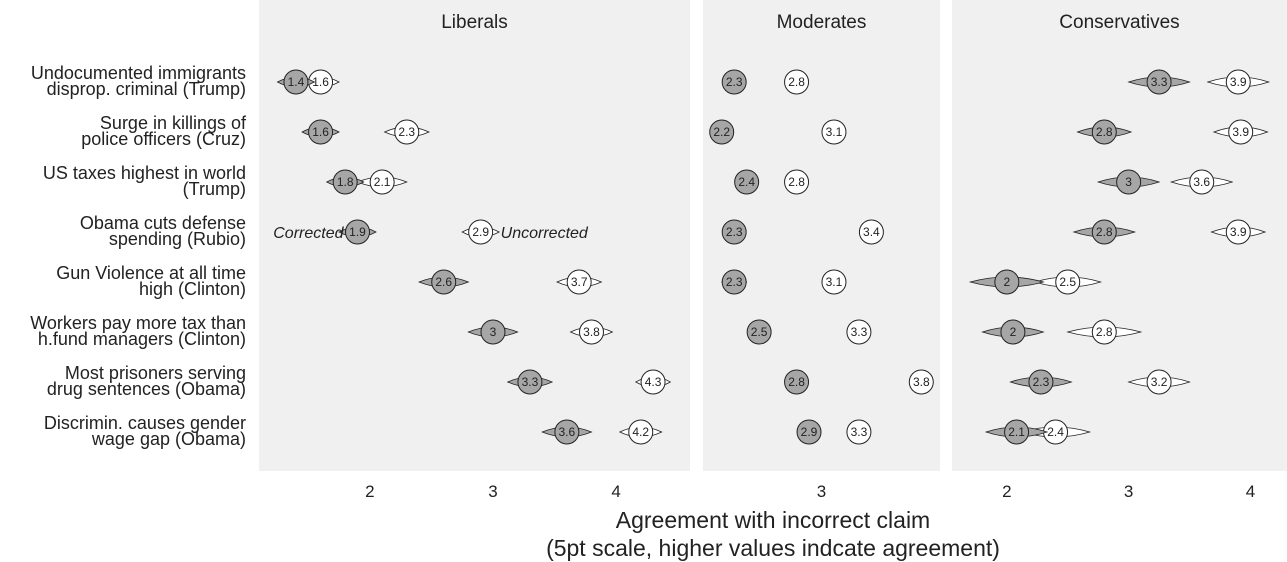 This screenshot has height=562, width=1287. I want to click on uncorrected-value-label: 2.3, so click(406, 132).